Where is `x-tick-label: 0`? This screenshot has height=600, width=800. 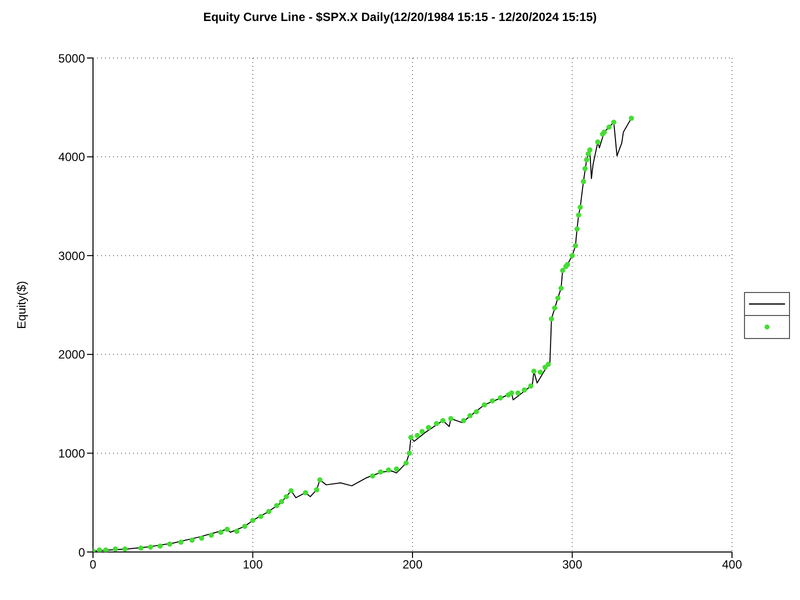 x-tick-label: 0 is located at coordinates (93, 565).